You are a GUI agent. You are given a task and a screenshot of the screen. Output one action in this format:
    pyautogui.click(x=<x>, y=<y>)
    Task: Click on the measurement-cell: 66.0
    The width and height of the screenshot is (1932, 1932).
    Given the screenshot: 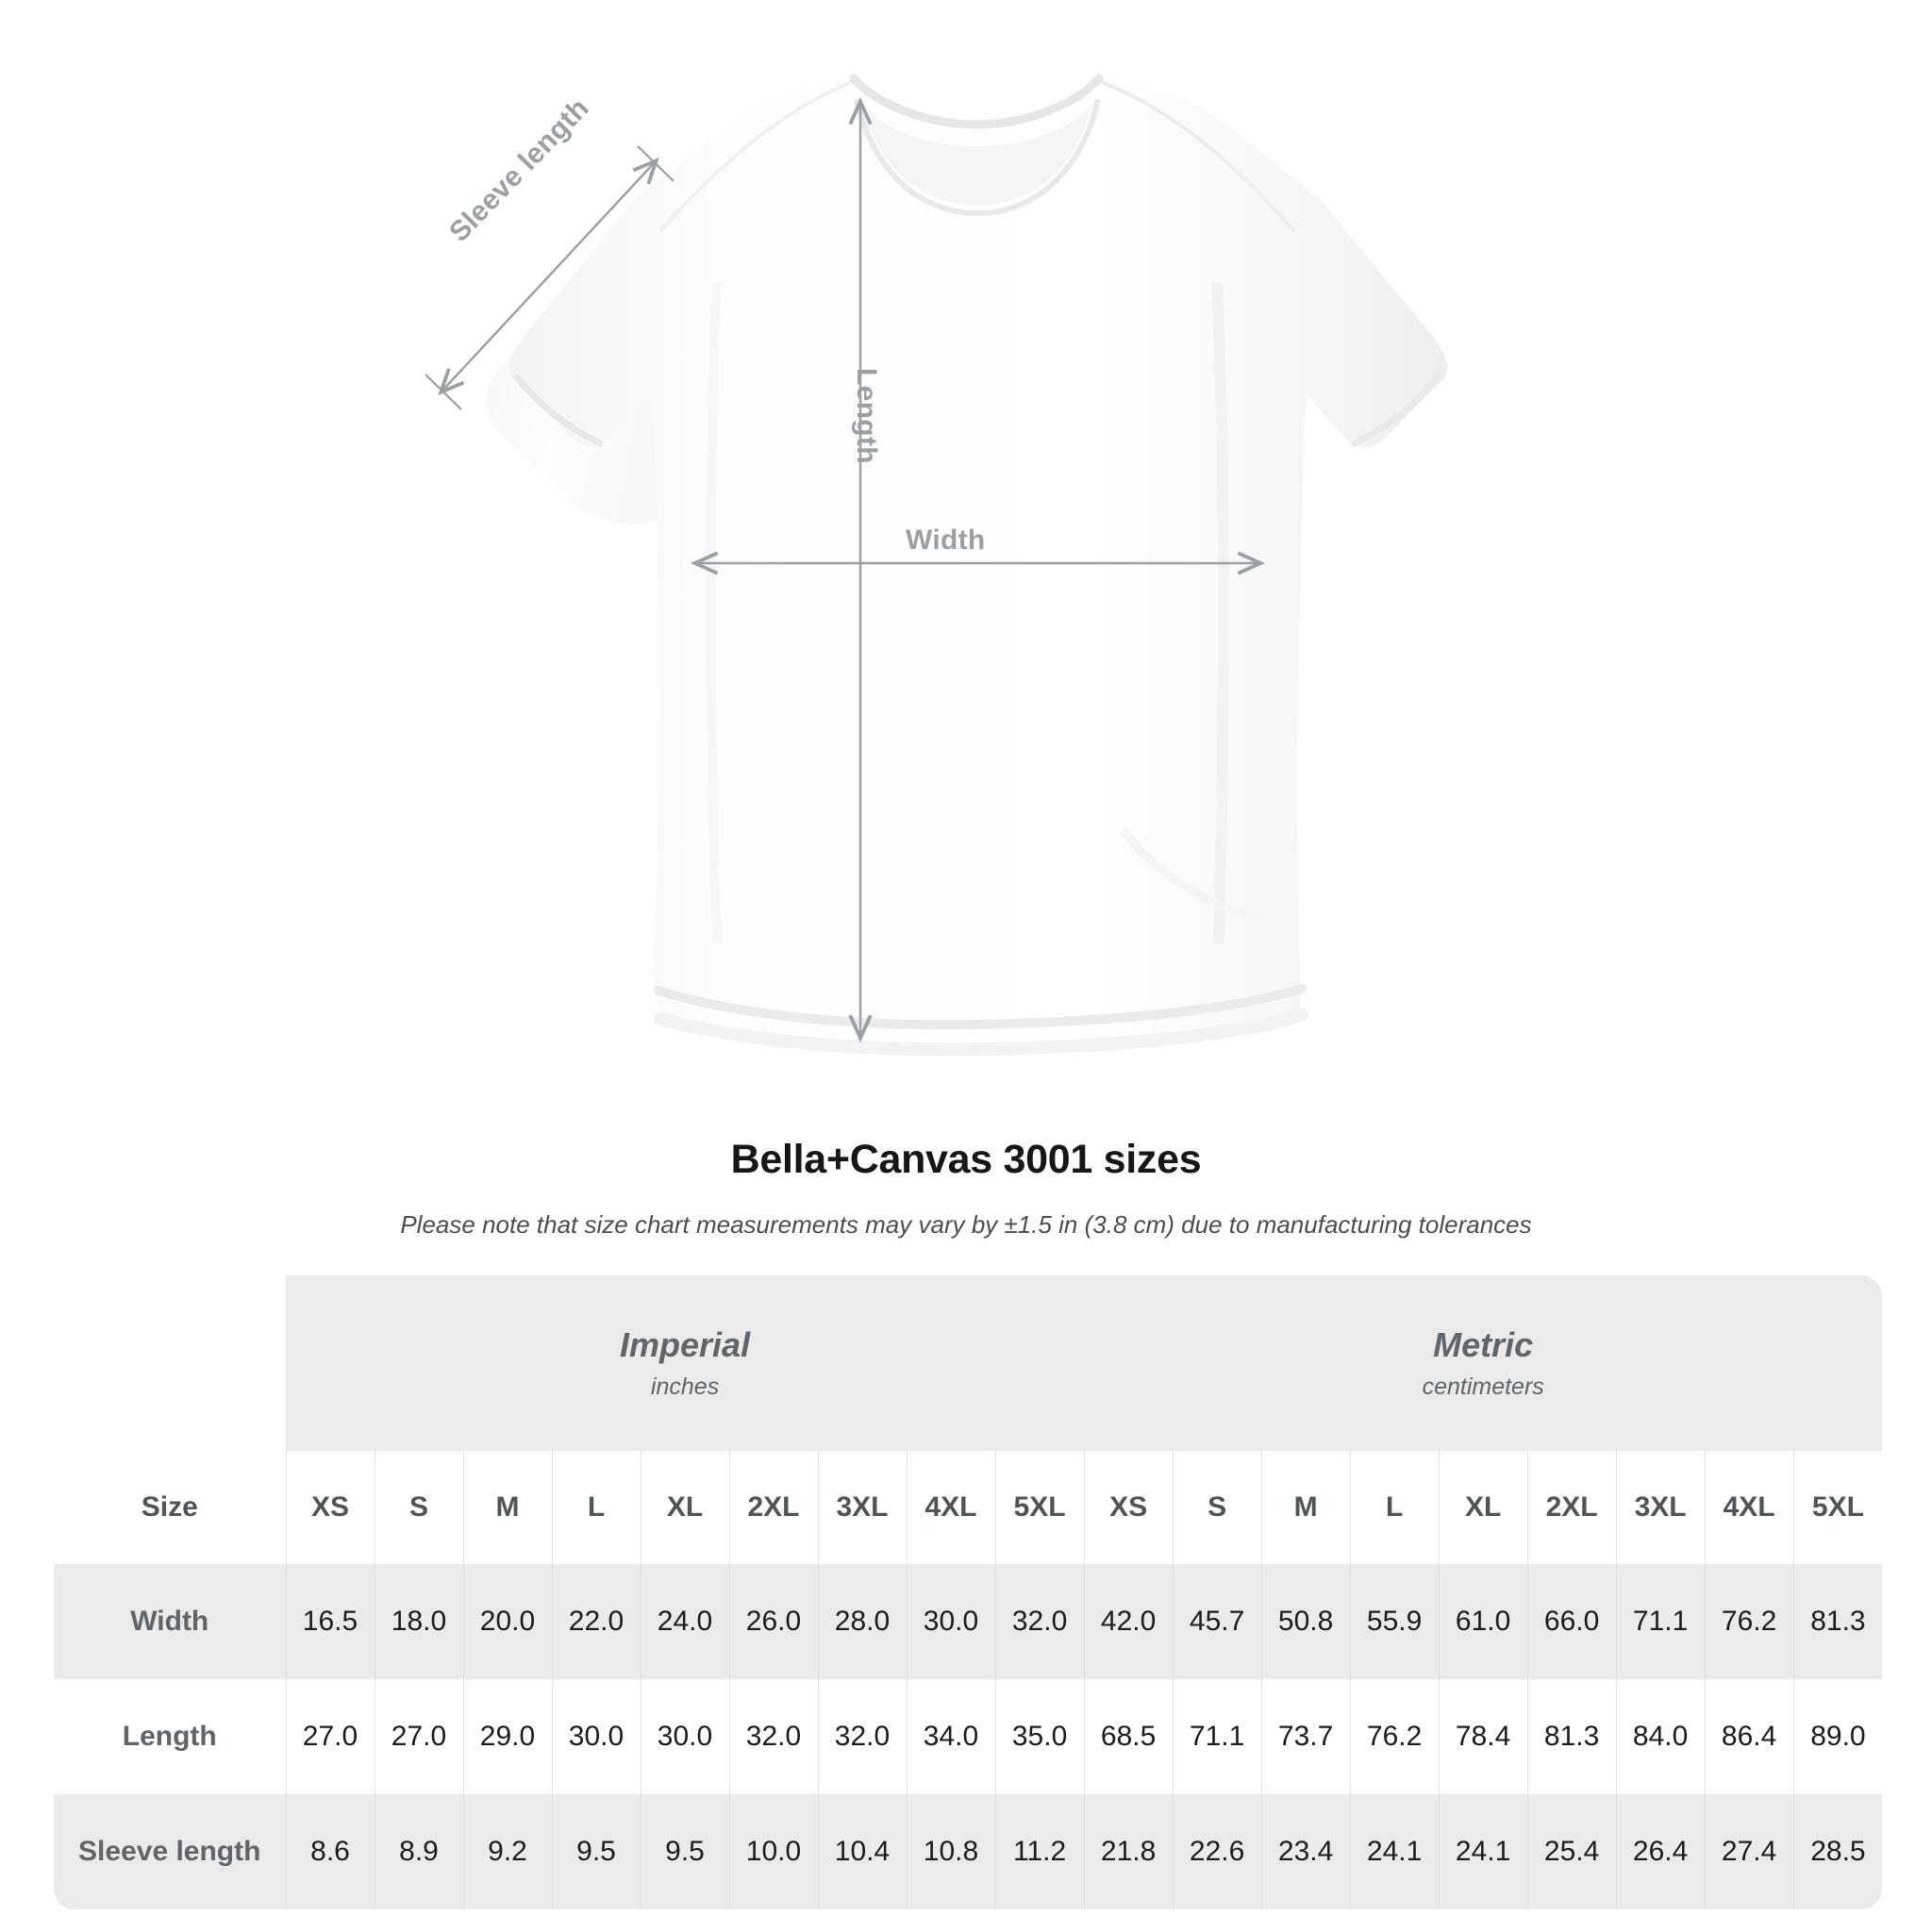 What is the action you would take?
    pyautogui.click(x=1572, y=1621)
    